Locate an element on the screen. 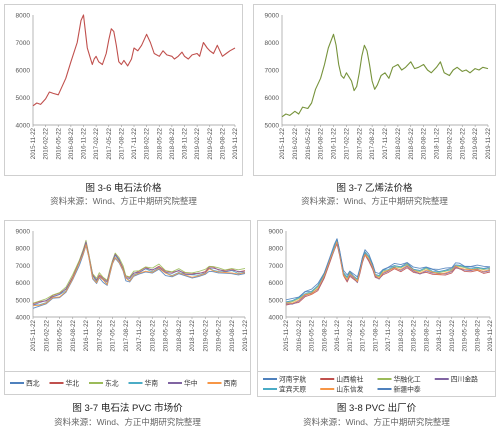 Image resolution: width=500 pixels, height=437 pixels. series-line-新疆中泰 is located at coordinates (388, 269).